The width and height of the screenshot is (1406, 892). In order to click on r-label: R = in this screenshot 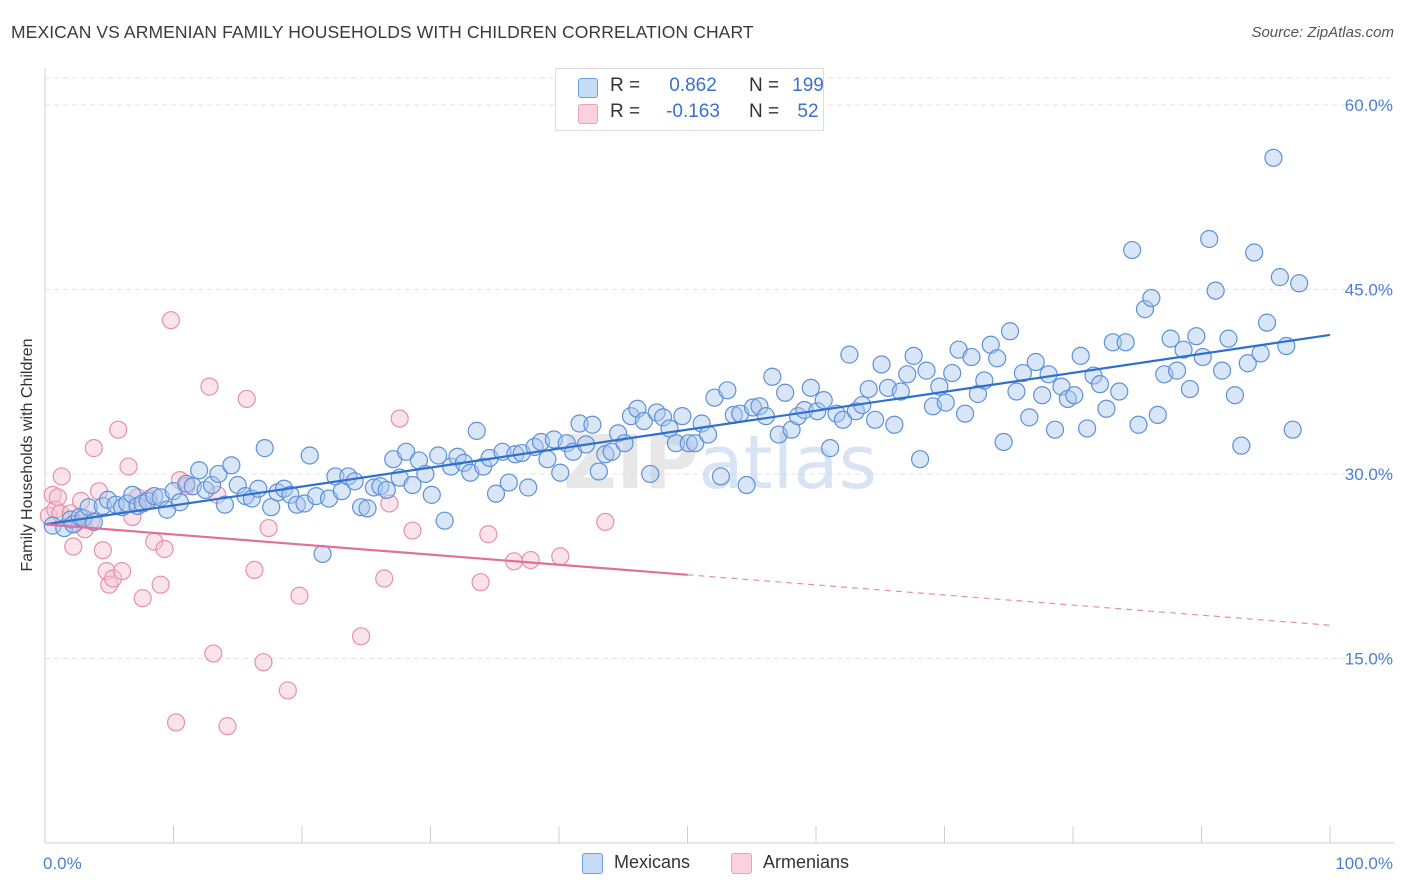, I will do `click(625, 111)`.